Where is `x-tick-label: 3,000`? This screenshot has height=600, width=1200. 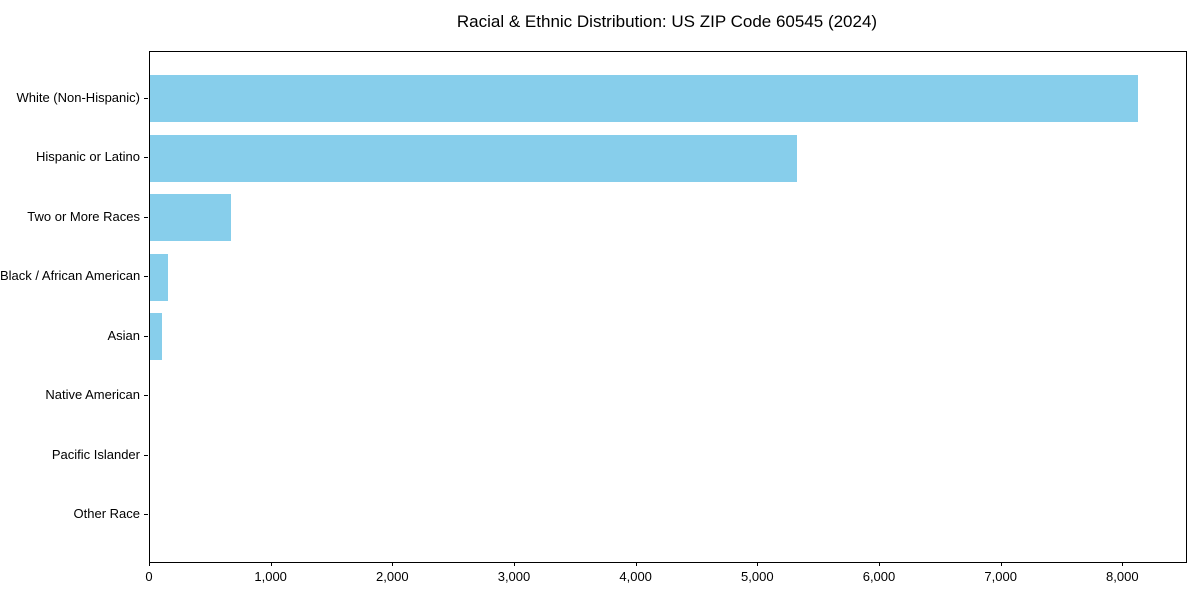
x-tick-label: 3,000 is located at coordinates (514, 576).